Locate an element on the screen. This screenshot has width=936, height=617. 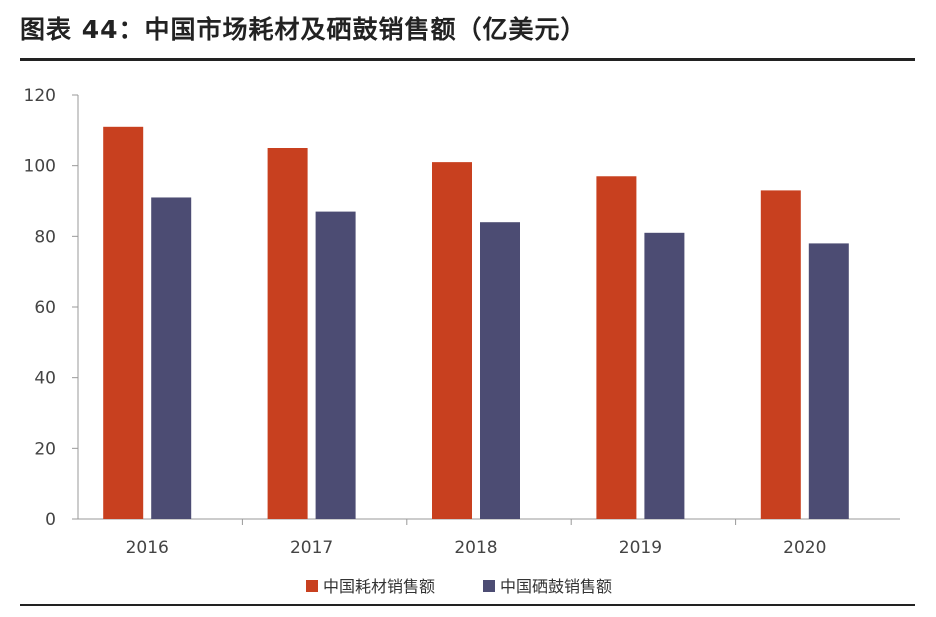
y-tick-label: 40 is located at coordinates (45, 379).